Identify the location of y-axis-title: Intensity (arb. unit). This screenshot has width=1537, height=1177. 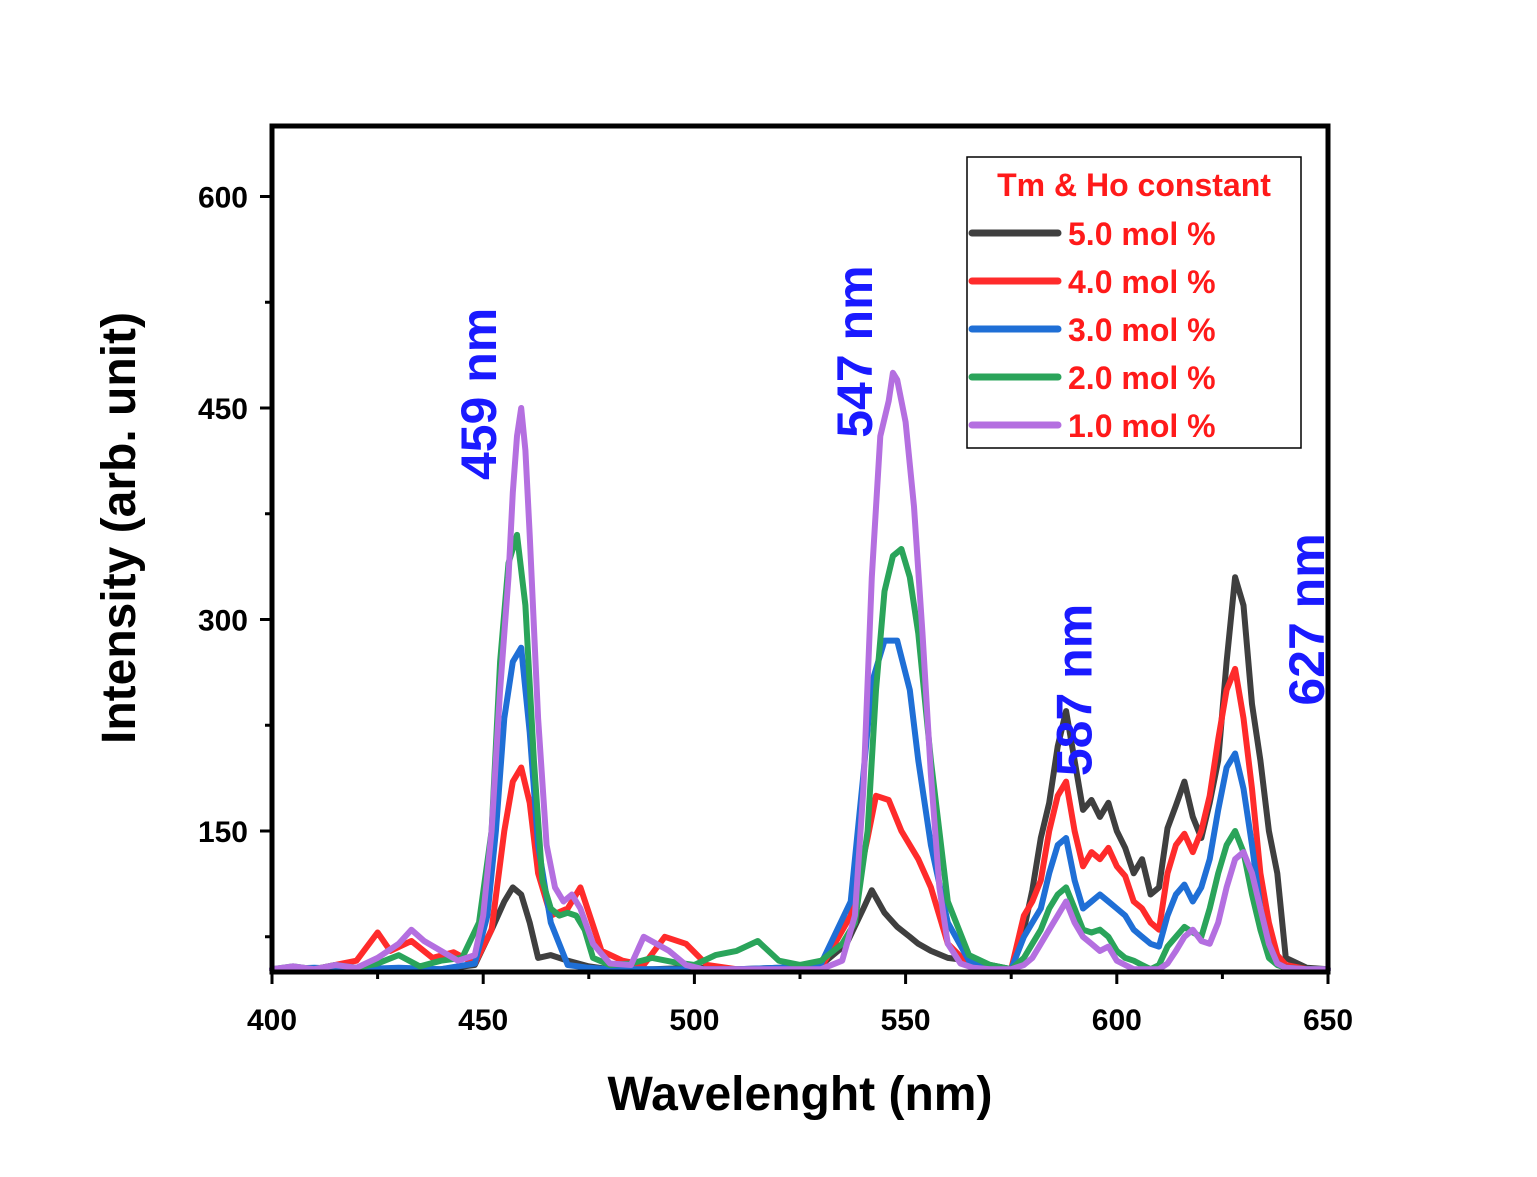
(119, 528).